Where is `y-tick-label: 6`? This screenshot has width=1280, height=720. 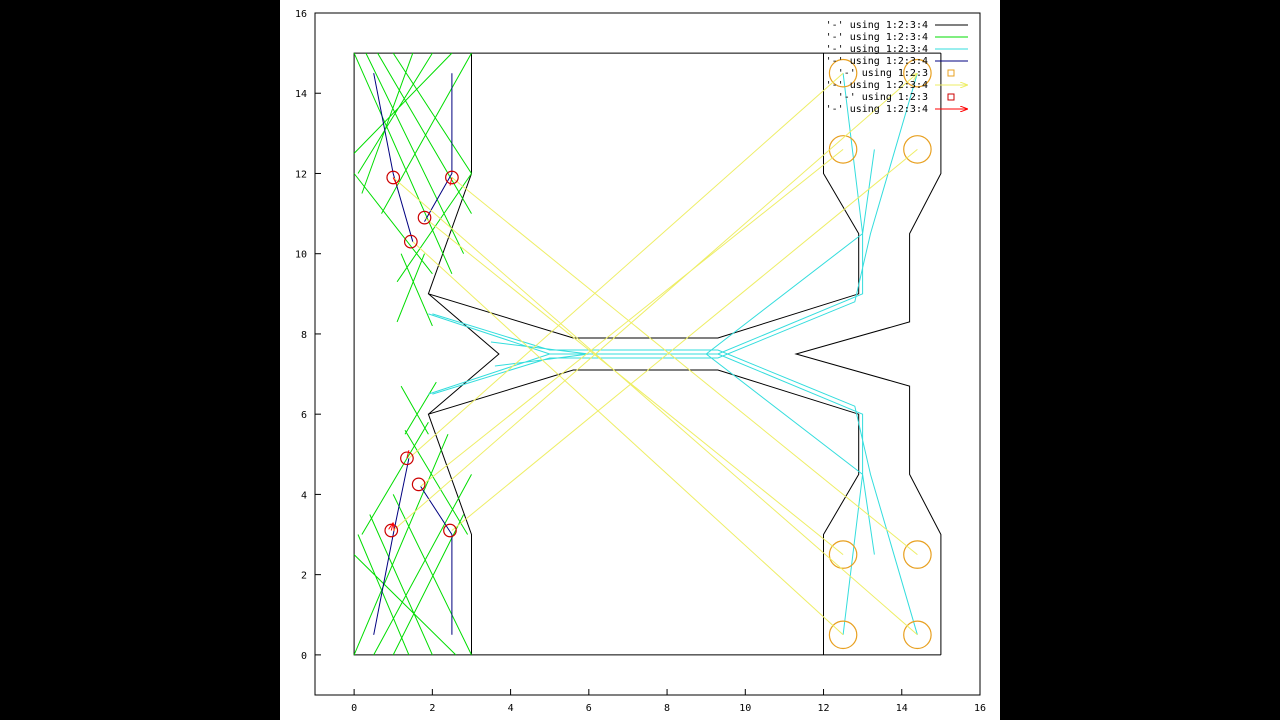 y-tick-label: 6 is located at coordinates (304, 415).